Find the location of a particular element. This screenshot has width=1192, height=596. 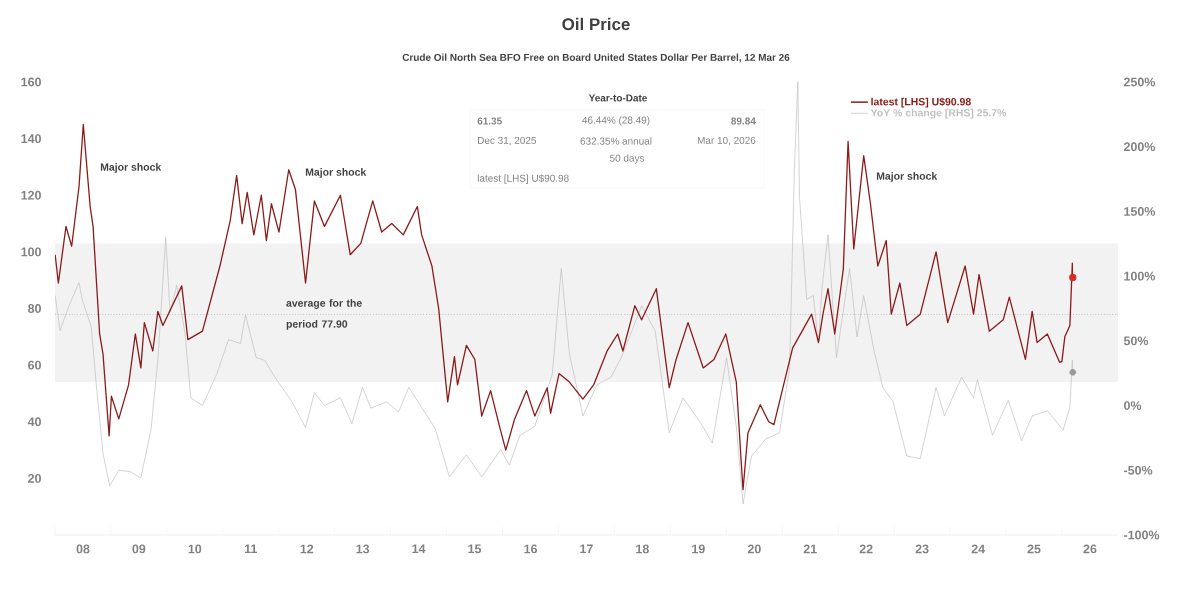

x-tick-label: 23 is located at coordinates (922, 549).